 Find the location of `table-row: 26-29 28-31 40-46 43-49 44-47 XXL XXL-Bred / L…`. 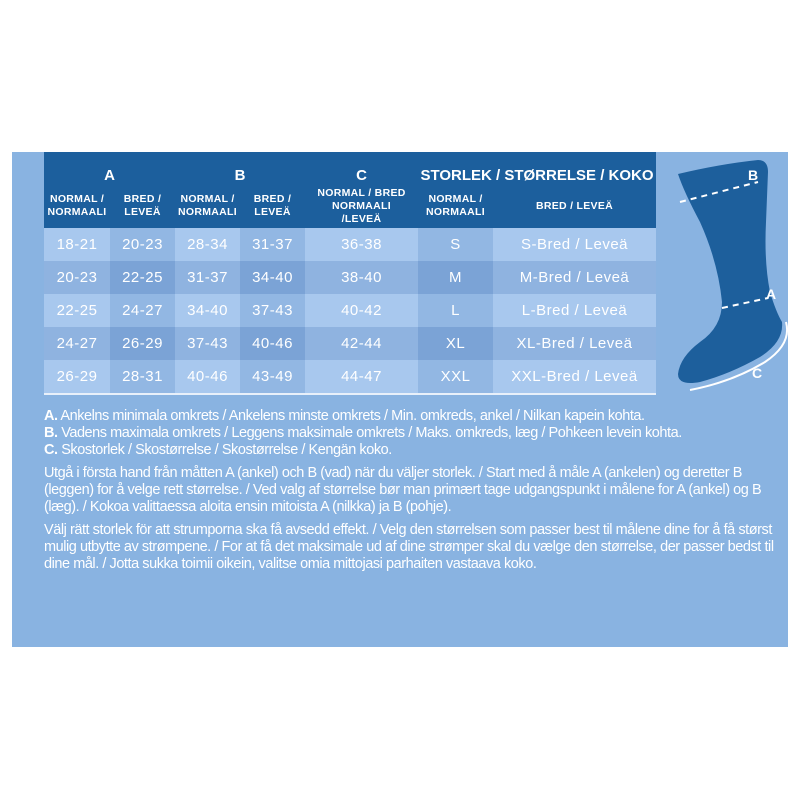

table-row: 26-29 28-31 40-46 43-49 44-47 XXL XXL-Bred / L… is located at coordinates (350, 377).